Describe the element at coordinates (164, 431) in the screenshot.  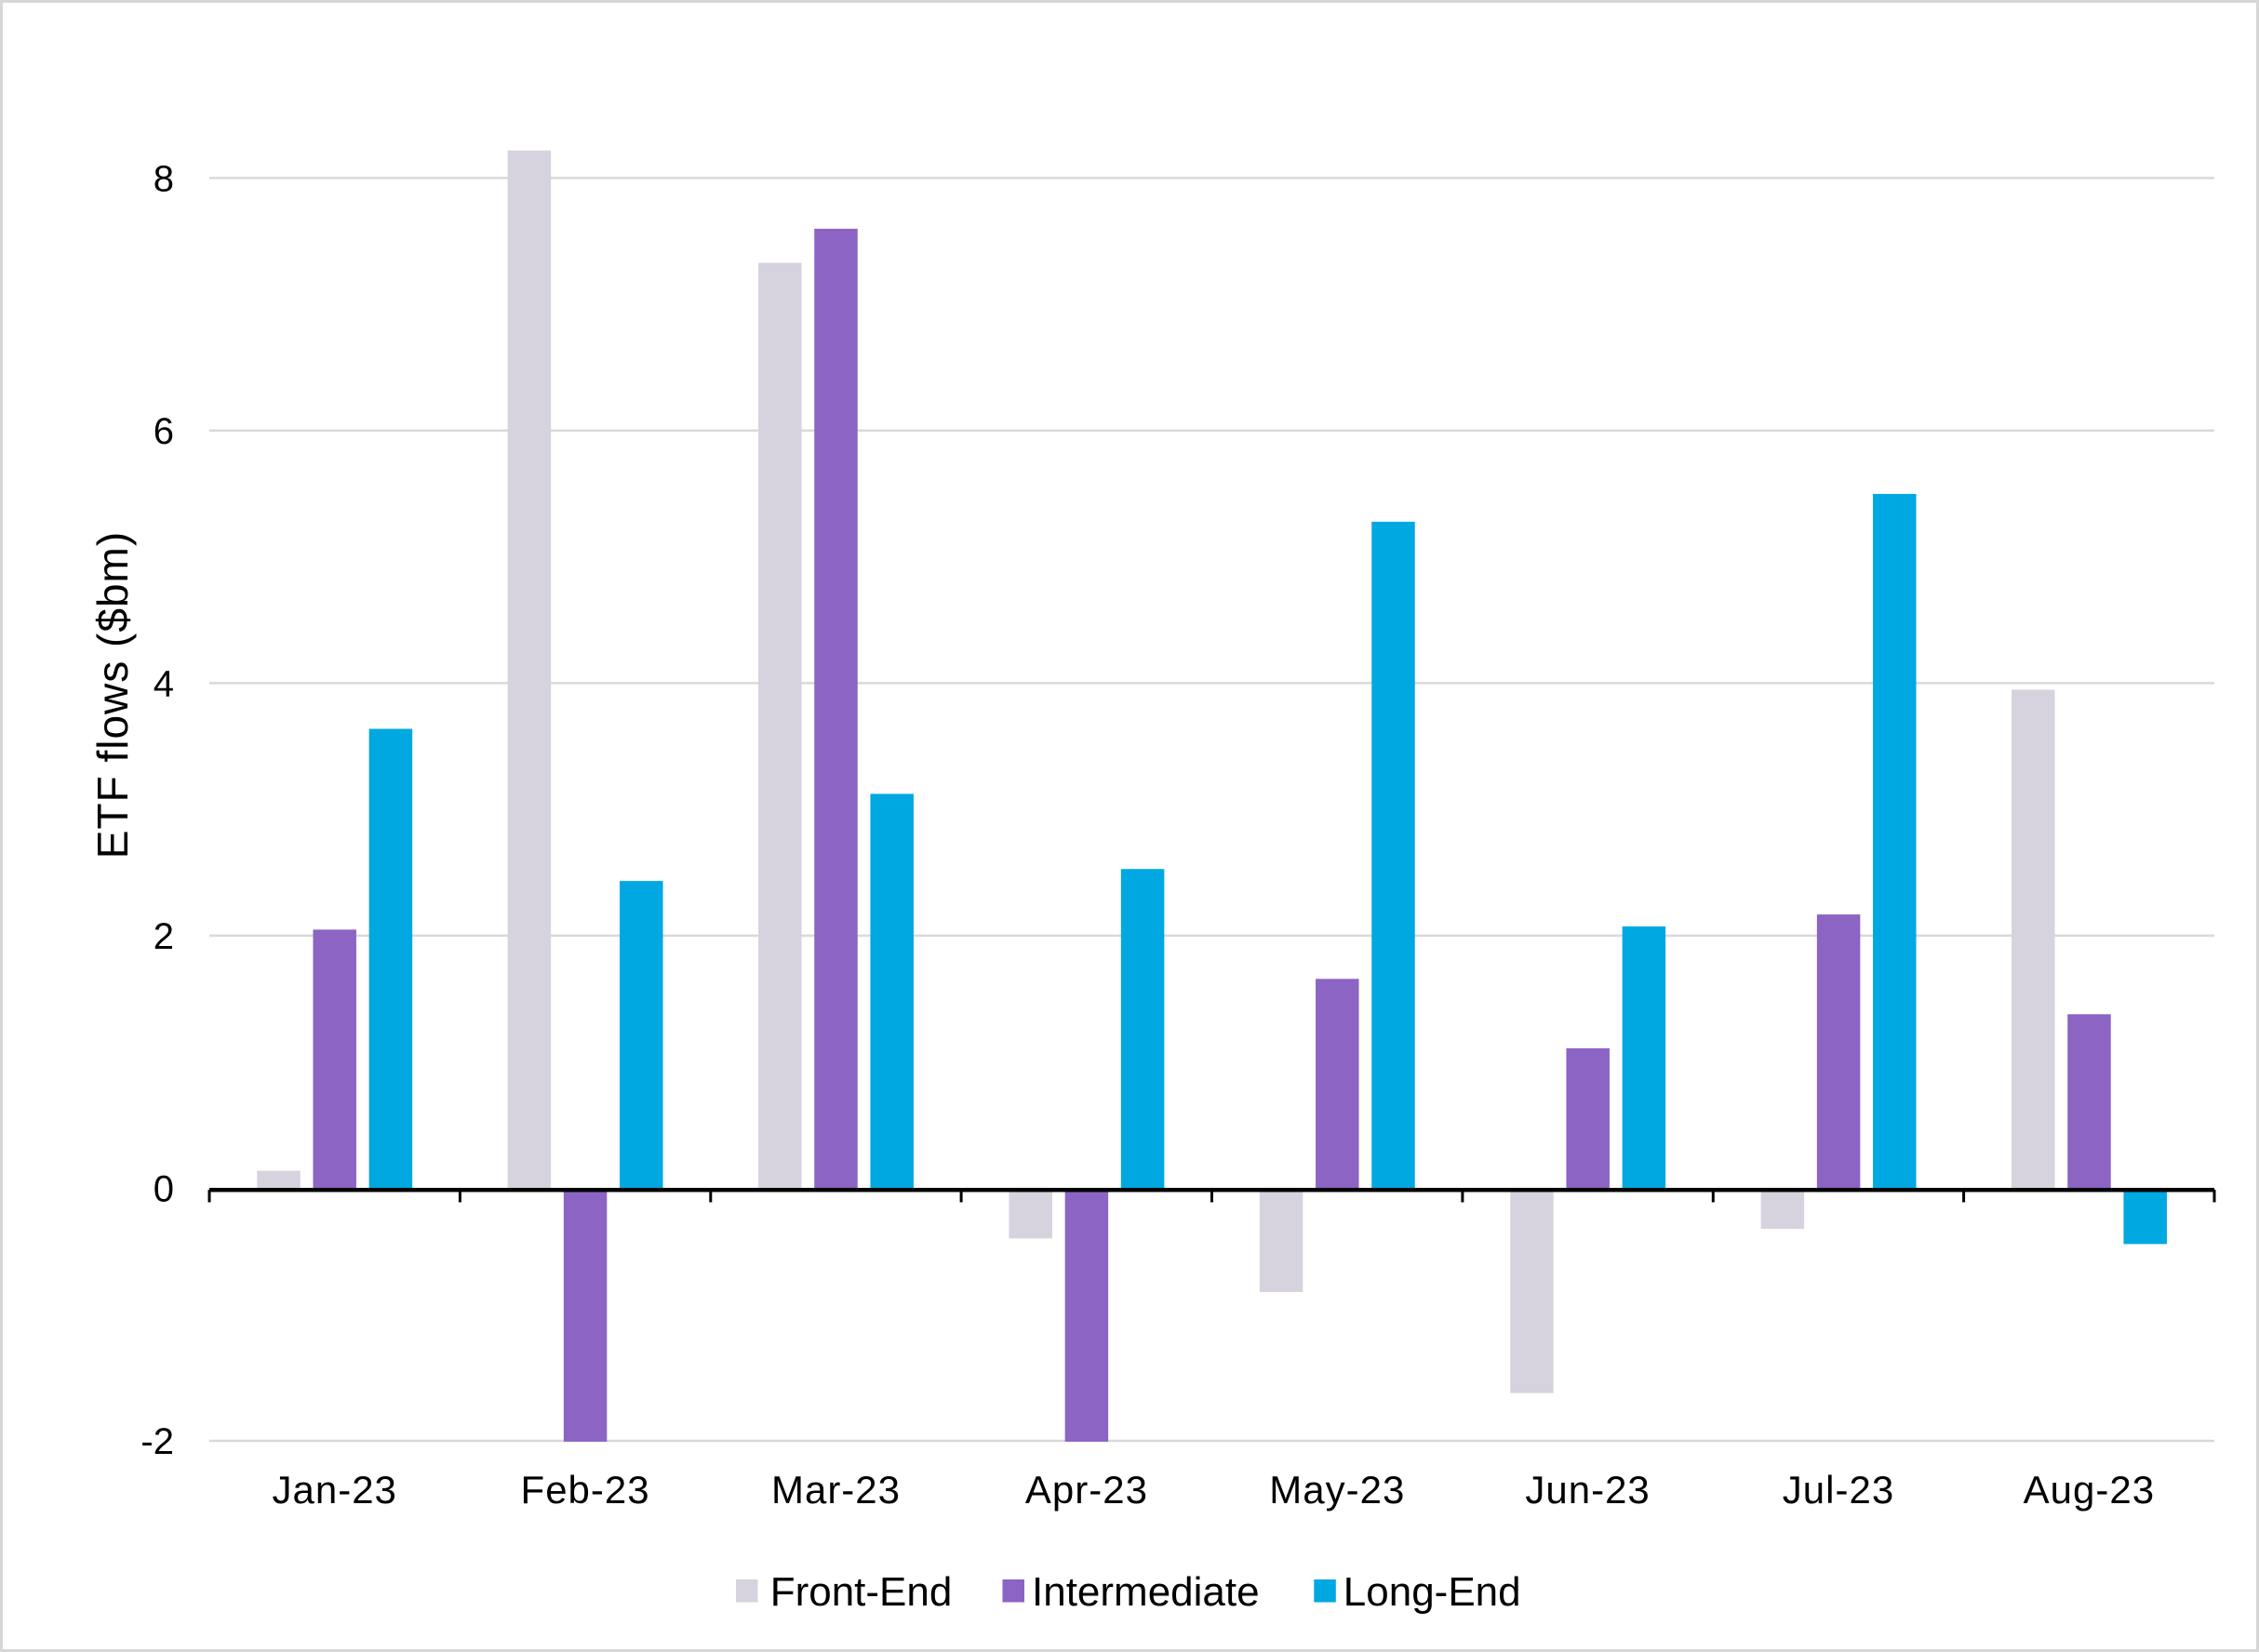
I see `svg-text: 6` at that location.